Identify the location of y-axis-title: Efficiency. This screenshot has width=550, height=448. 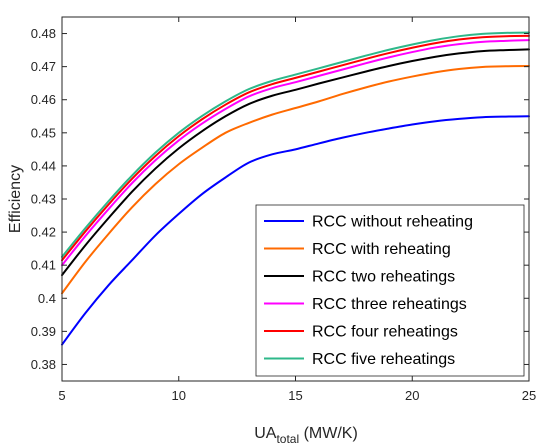
(15, 199).